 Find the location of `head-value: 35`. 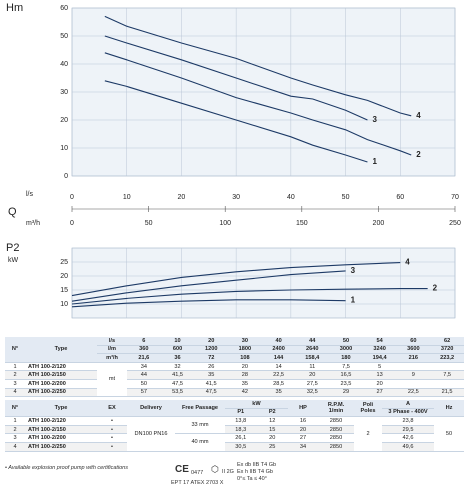

head-value: 35 is located at coordinates (278, 393).